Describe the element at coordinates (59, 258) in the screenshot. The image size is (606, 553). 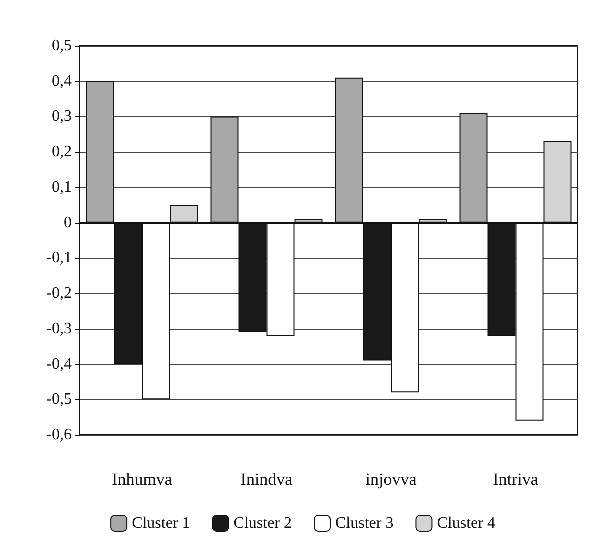
I see `y-tick-label: -0,1` at that location.